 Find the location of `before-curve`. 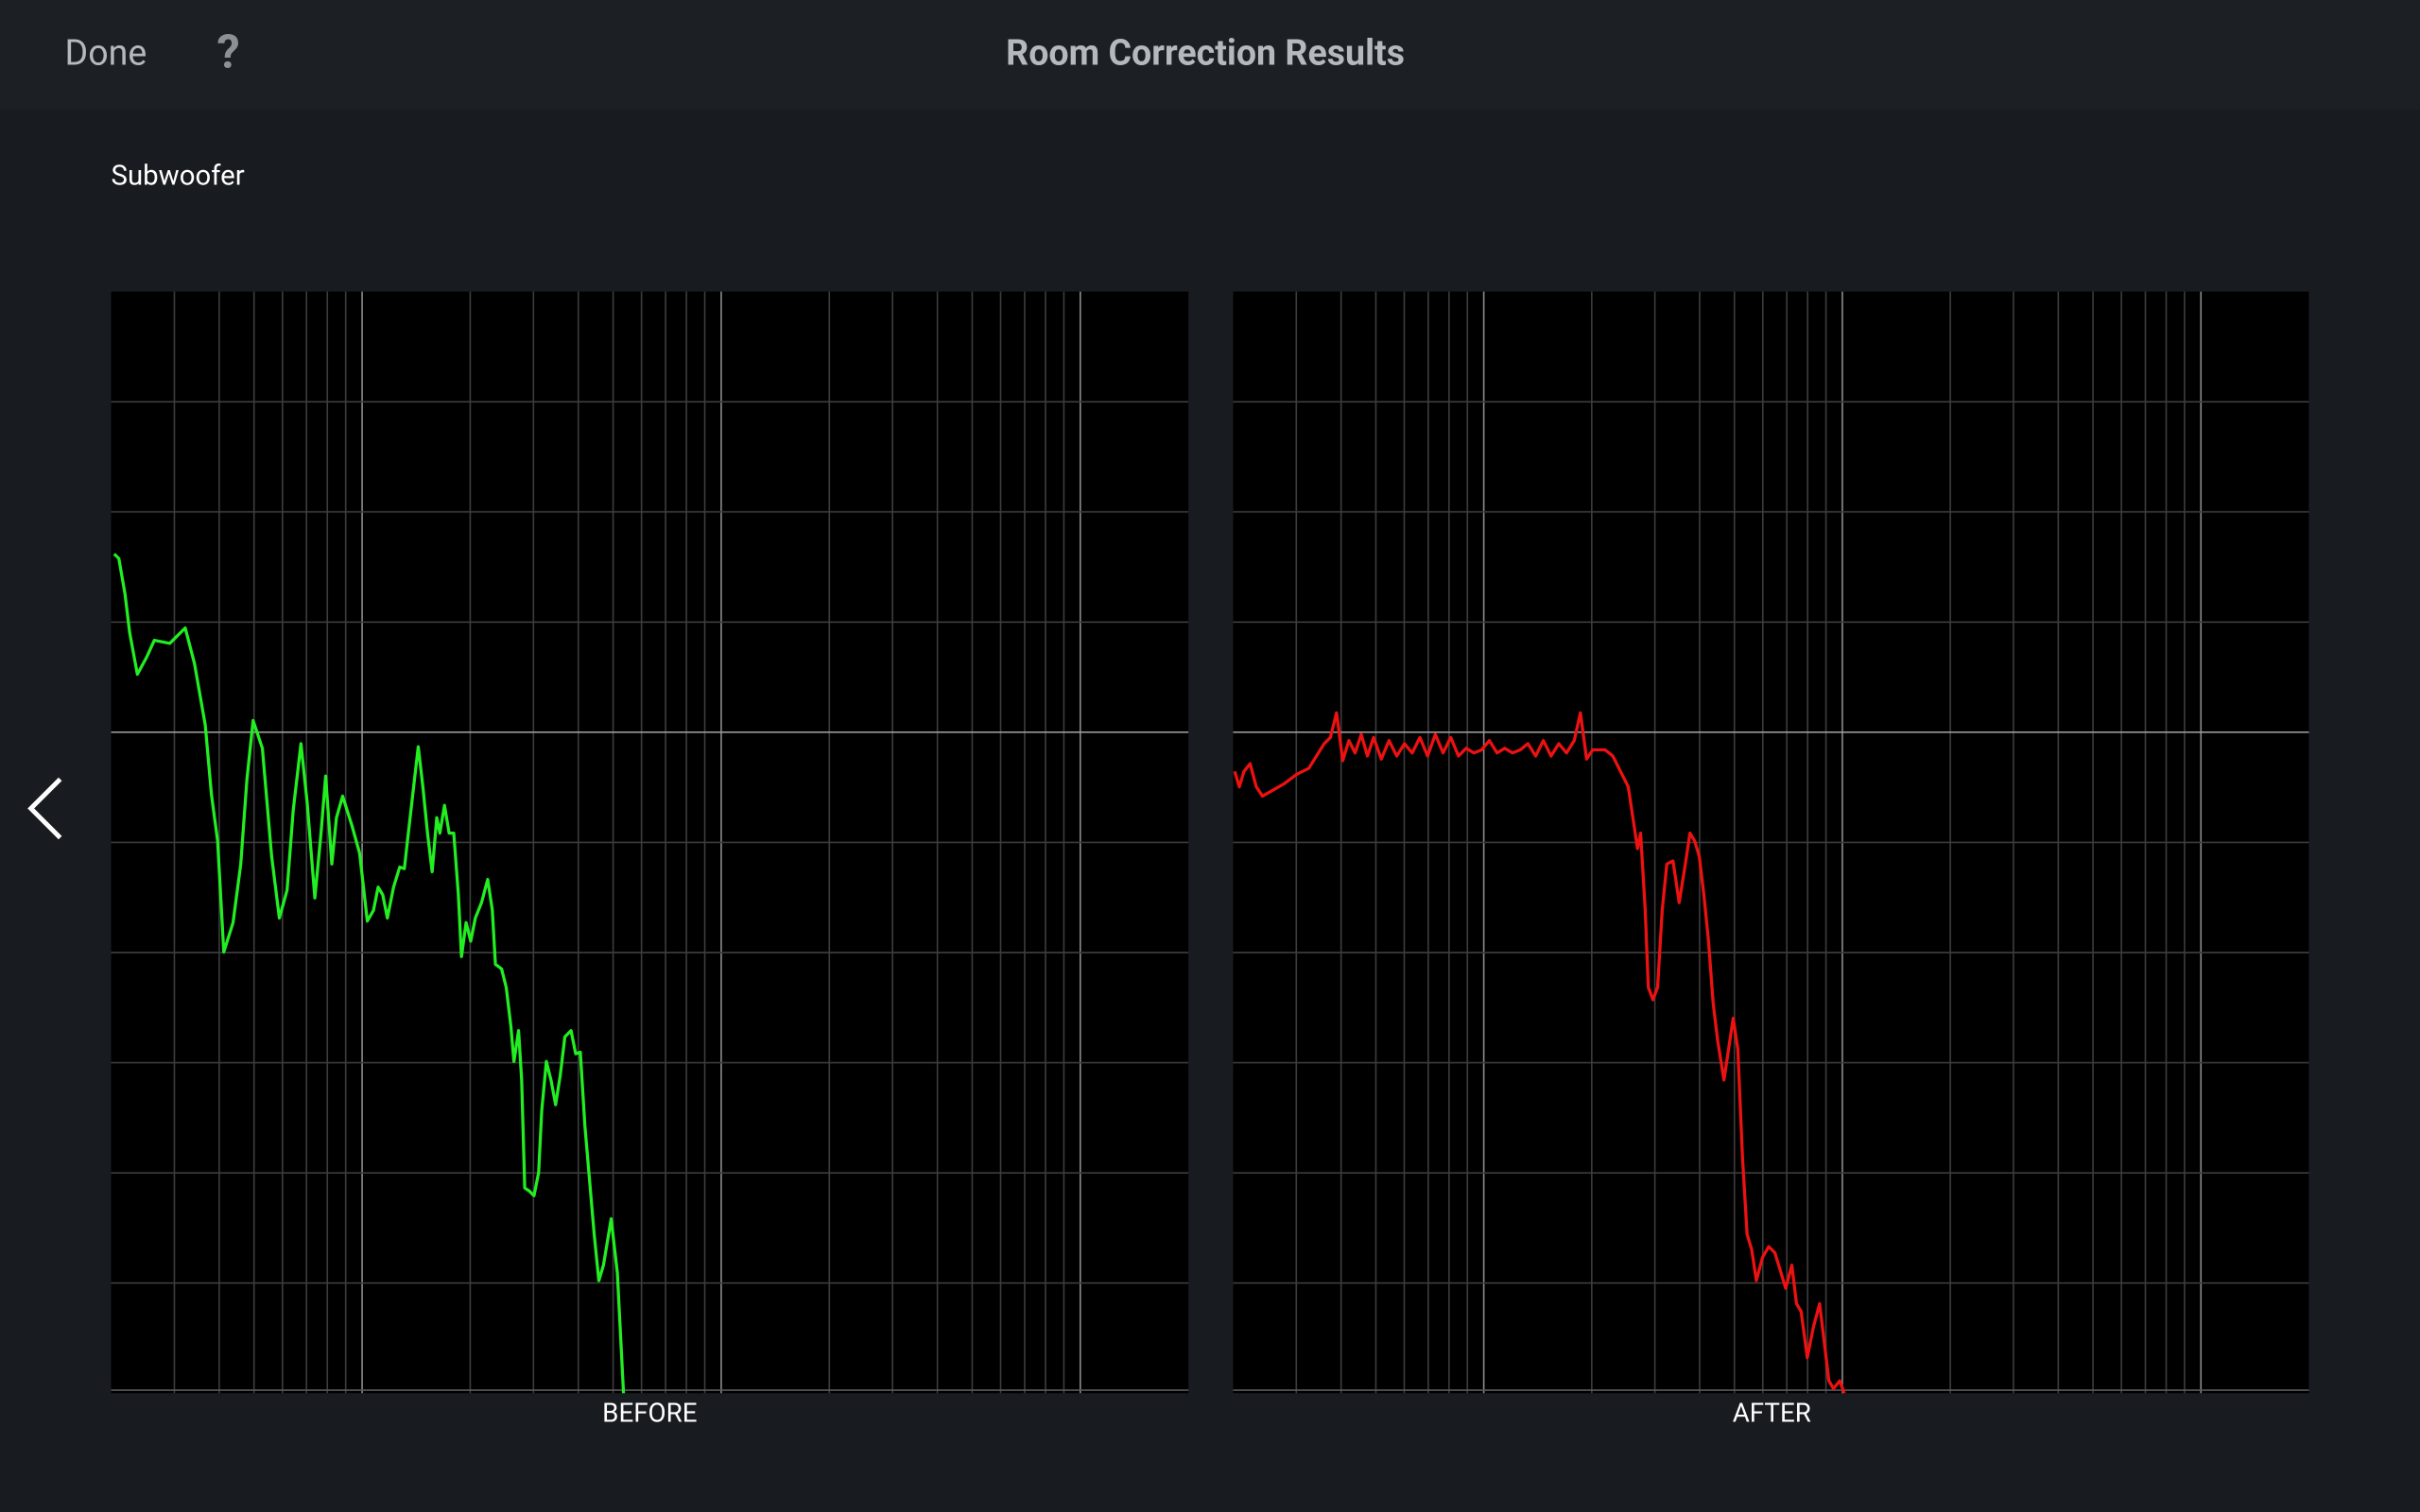

before-curve is located at coordinates (369, 973).